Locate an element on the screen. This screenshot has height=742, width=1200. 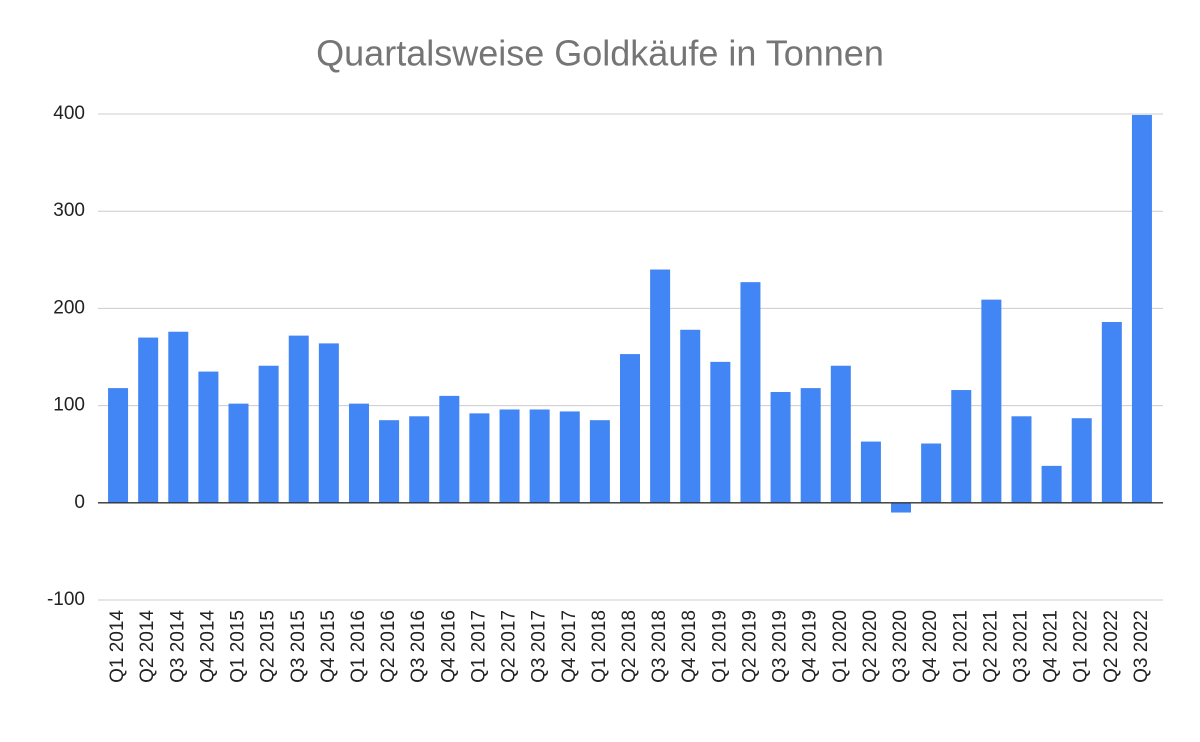
y-tick-label: 400 is located at coordinates (69, 113).